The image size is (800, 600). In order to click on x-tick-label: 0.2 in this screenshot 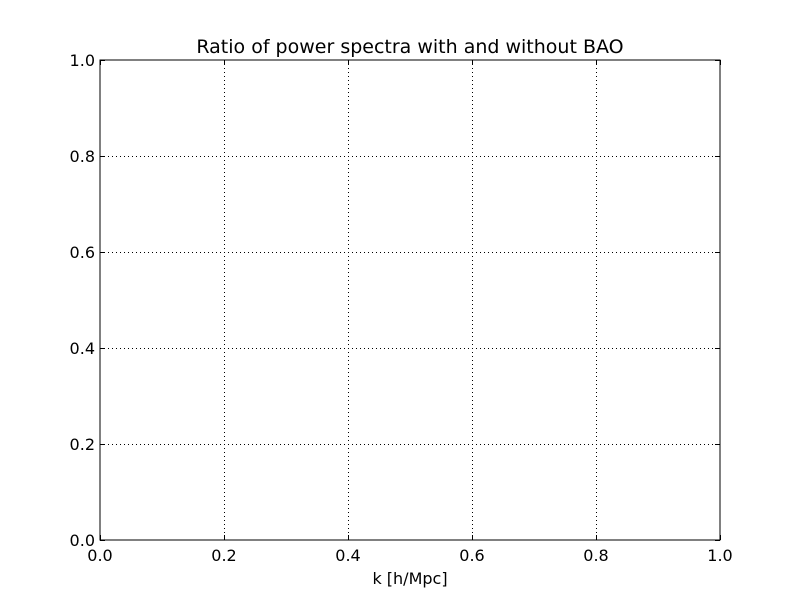, I will do `click(223, 555)`.